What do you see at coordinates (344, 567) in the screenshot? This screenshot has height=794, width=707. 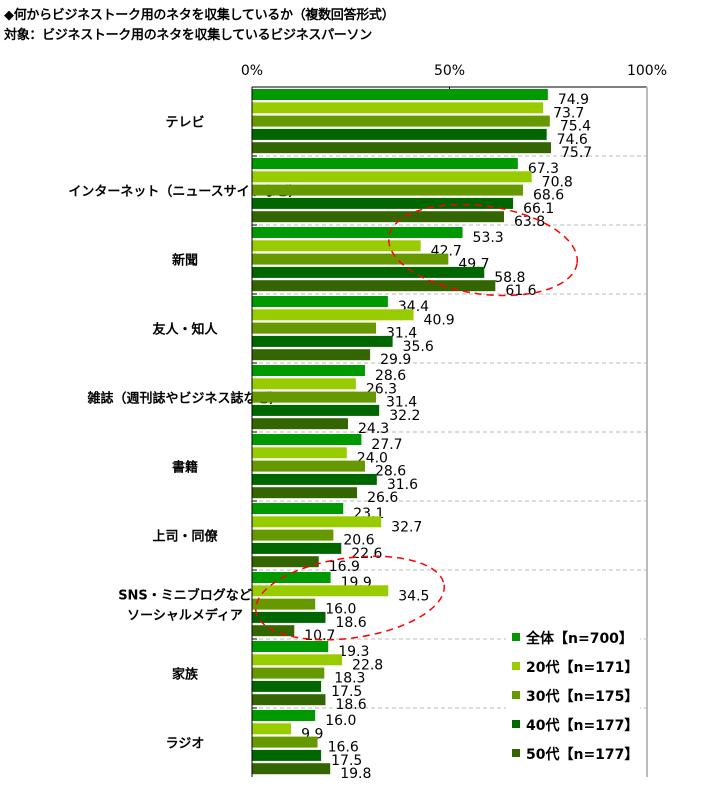 I see `data-label: 16.9` at bounding box center [344, 567].